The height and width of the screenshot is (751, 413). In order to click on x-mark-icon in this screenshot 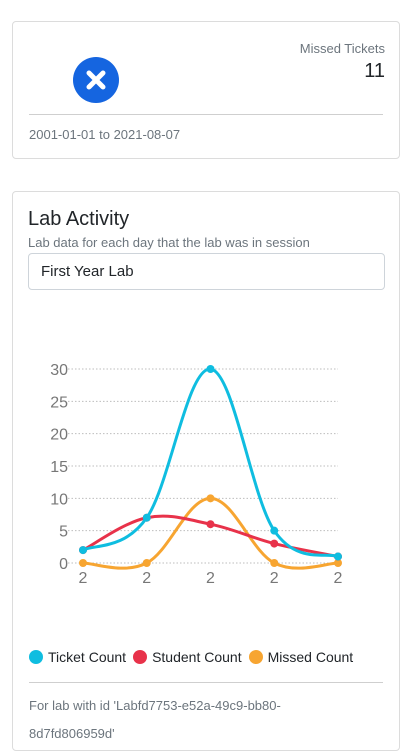, I will do `click(96, 80)`.